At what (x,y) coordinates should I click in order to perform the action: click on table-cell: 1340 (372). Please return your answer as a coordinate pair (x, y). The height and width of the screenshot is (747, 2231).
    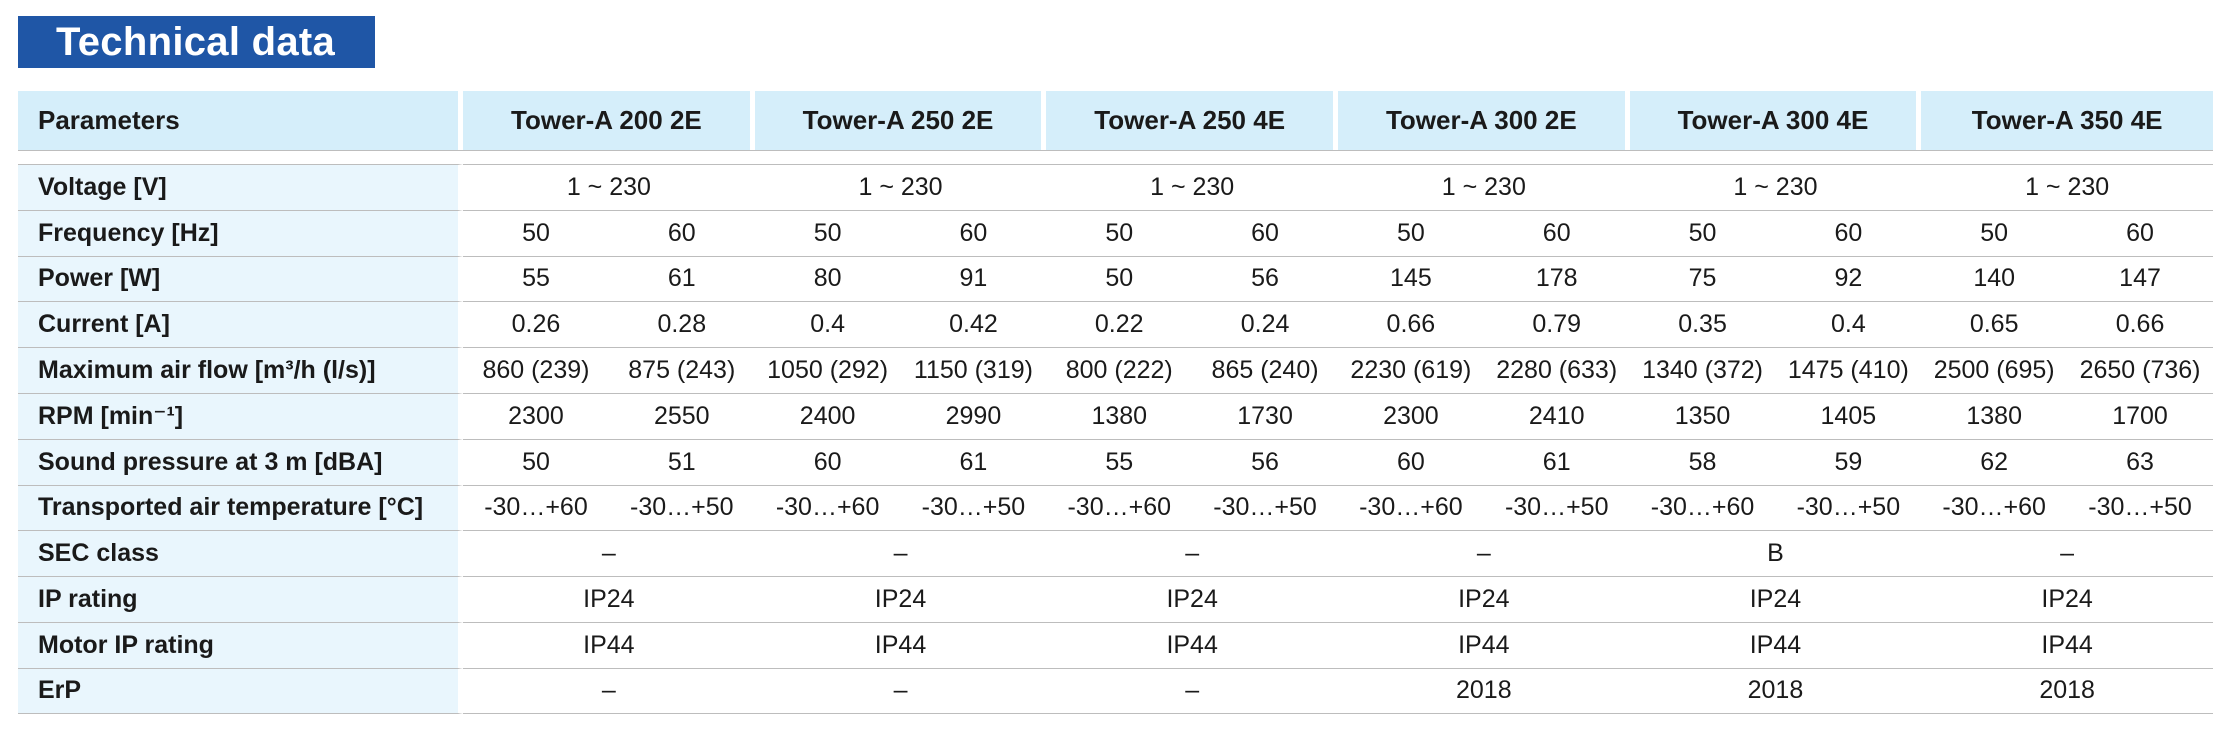
    Looking at the image, I should click on (1702, 370).